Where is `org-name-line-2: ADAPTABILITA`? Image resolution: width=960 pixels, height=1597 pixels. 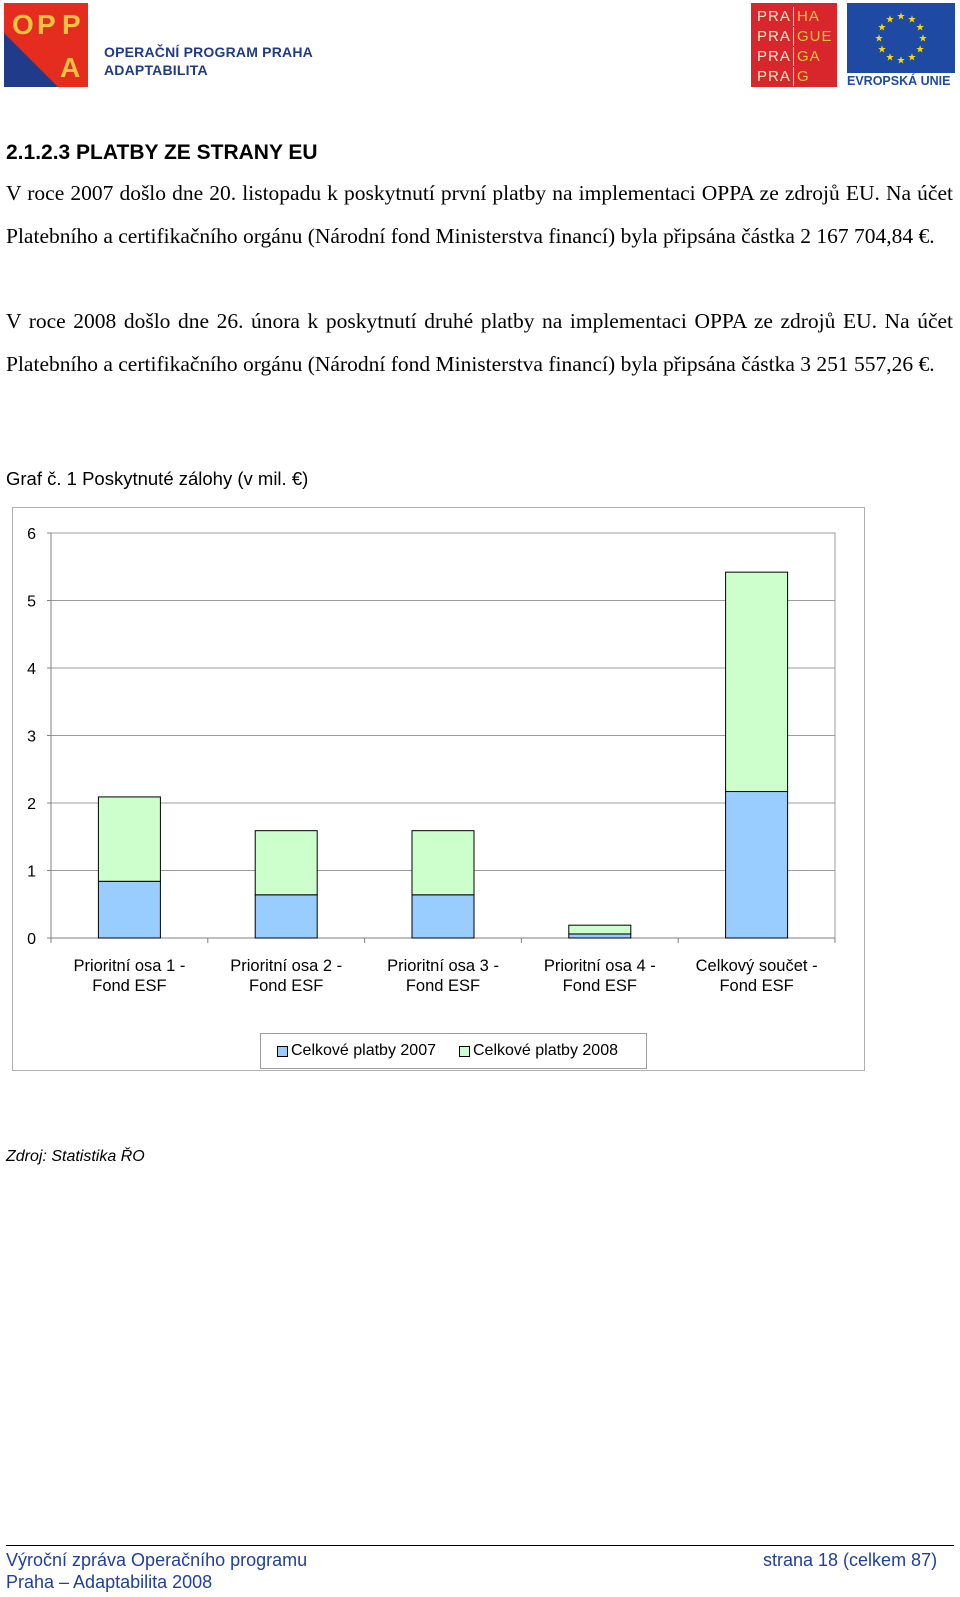 org-name-line-2: ADAPTABILITA is located at coordinates (156, 70).